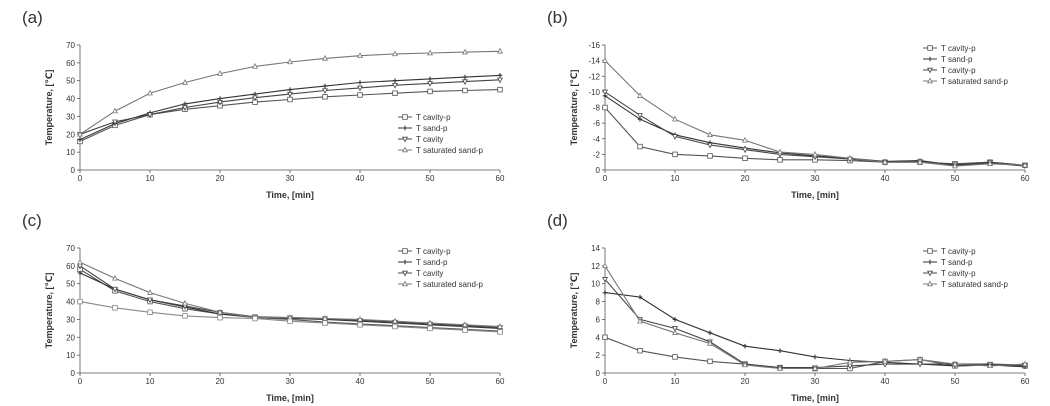 Image resolution: width=1050 pixels, height=406 pixels. I want to click on series-group, so click(815, 113).